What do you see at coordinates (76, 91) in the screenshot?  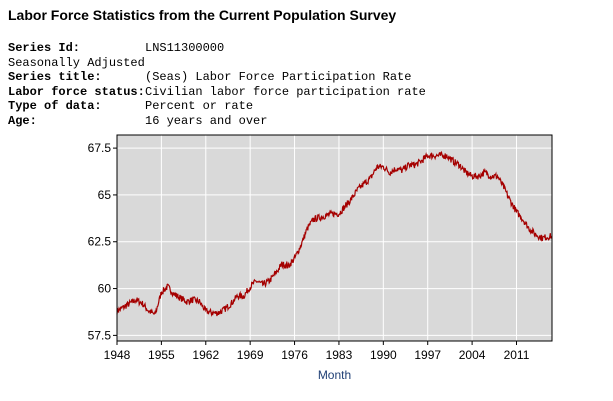 I see `labor-force-status-label: Labor force status:` at bounding box center [76, 91].